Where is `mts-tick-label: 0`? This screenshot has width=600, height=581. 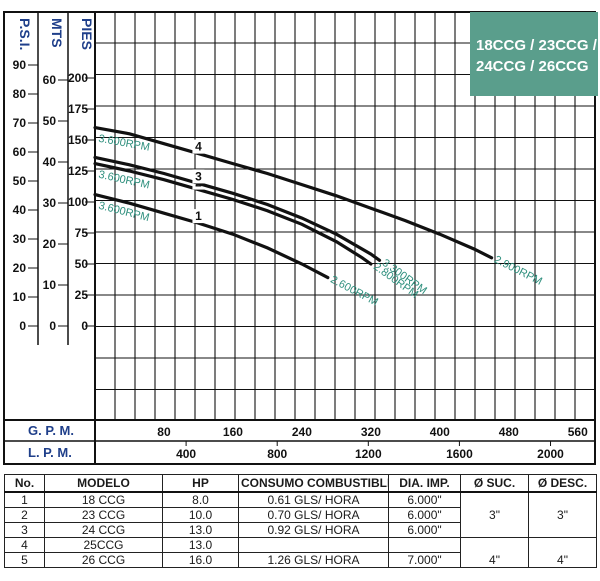
mts-tick-label: 0 is located at coordinates (52, 326).